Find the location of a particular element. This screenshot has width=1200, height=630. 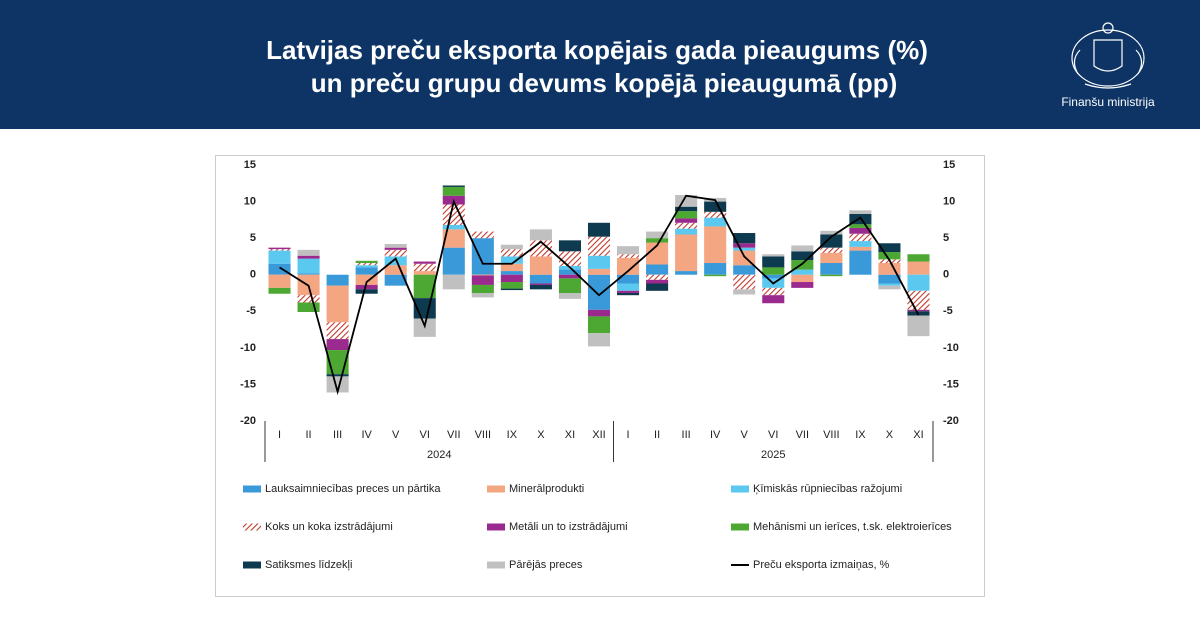

y-tick-label: 0 is located at coordinates (253, 275).